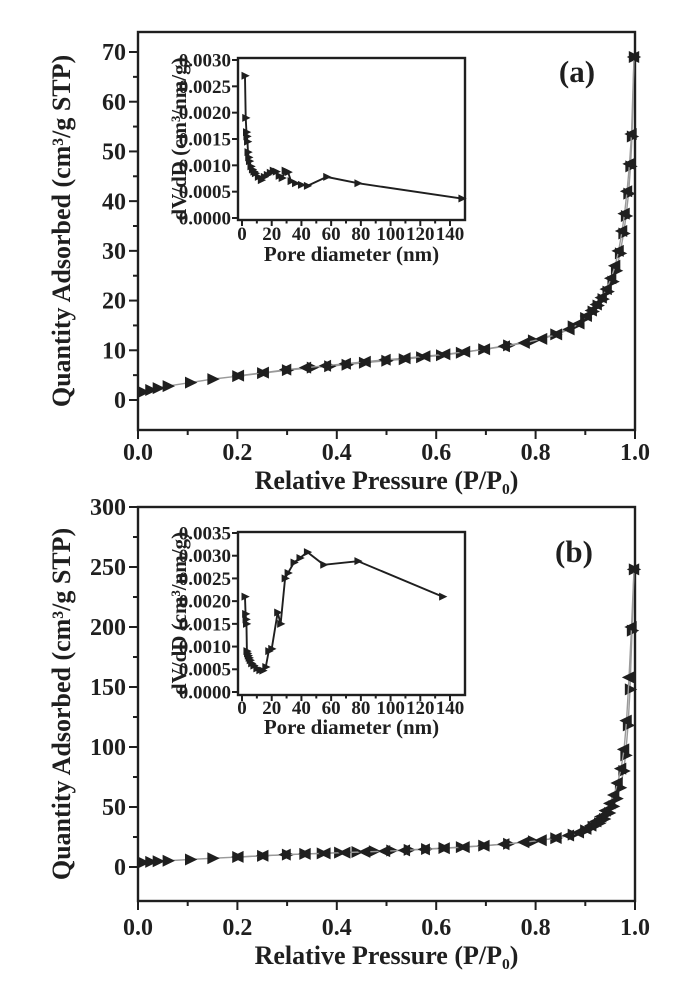 Image resolution: width=700 pixels, height=989 pixels. What do you see at coordinates (350, 232) in the screenshot?
I see `panel-a-inset-x-axis: 0 20 40 60 80 100 120 140` at bounding box center [350, 232].